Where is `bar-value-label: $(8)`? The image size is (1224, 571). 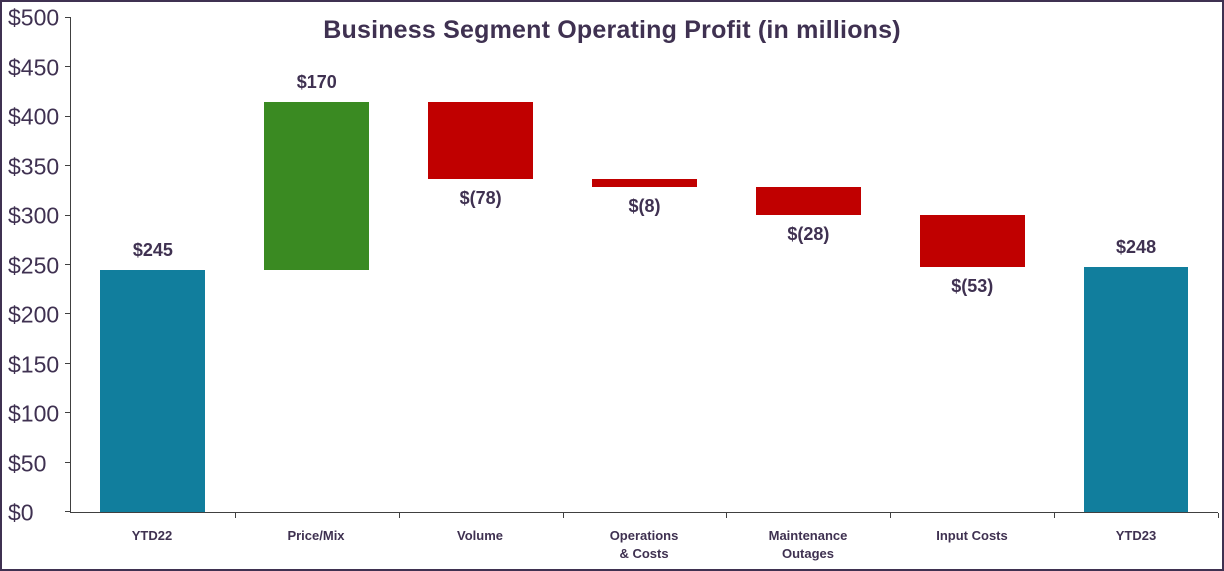 bar-value-label: $(8) is located at coordinates (644, 205).